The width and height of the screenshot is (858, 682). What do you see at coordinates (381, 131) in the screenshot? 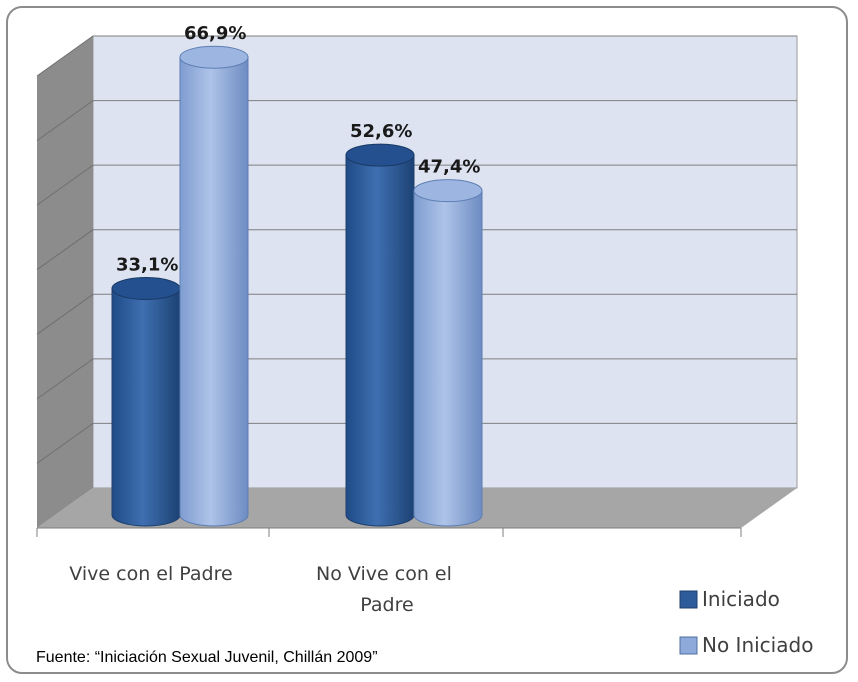
I see `value-label: 52,6%` at bounding box center [381, 131].